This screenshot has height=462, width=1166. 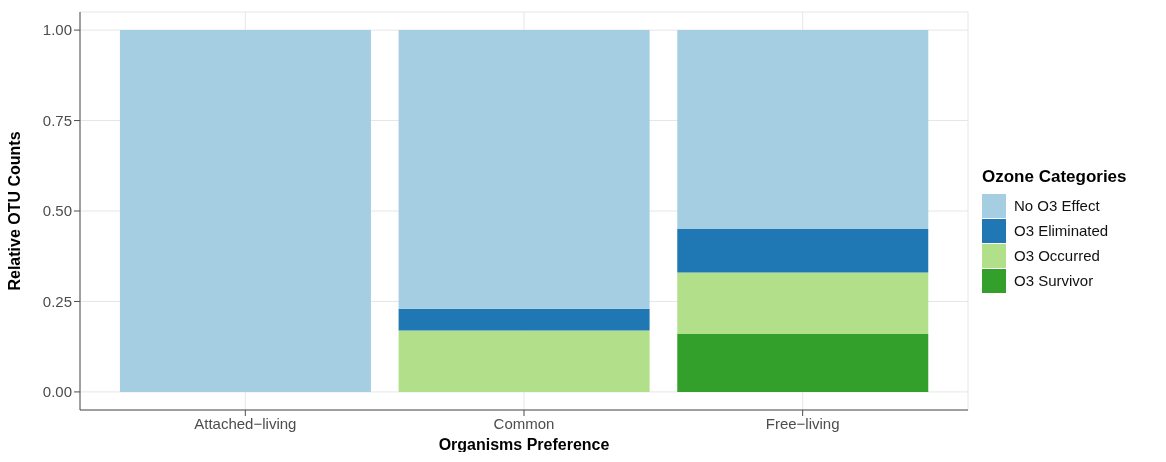 I want to click on legend-title: Ozone Categories, so click(x=1055, y=177).